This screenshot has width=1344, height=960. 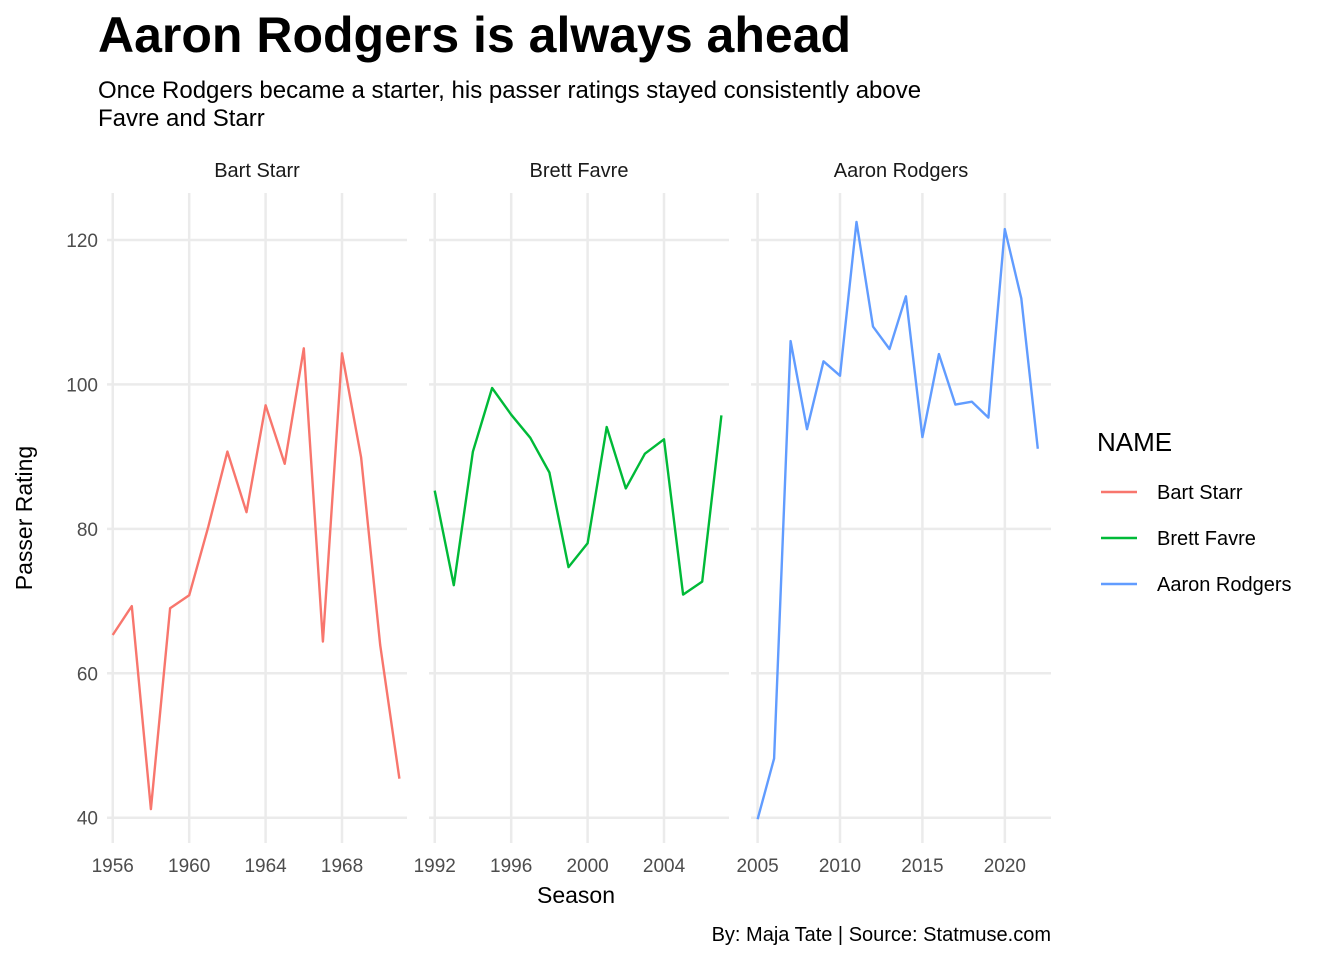 What do you see at coordinates (87, 674) in the screenshot?
I see `y-tick-label: 60` at bounding box center [87, 674].